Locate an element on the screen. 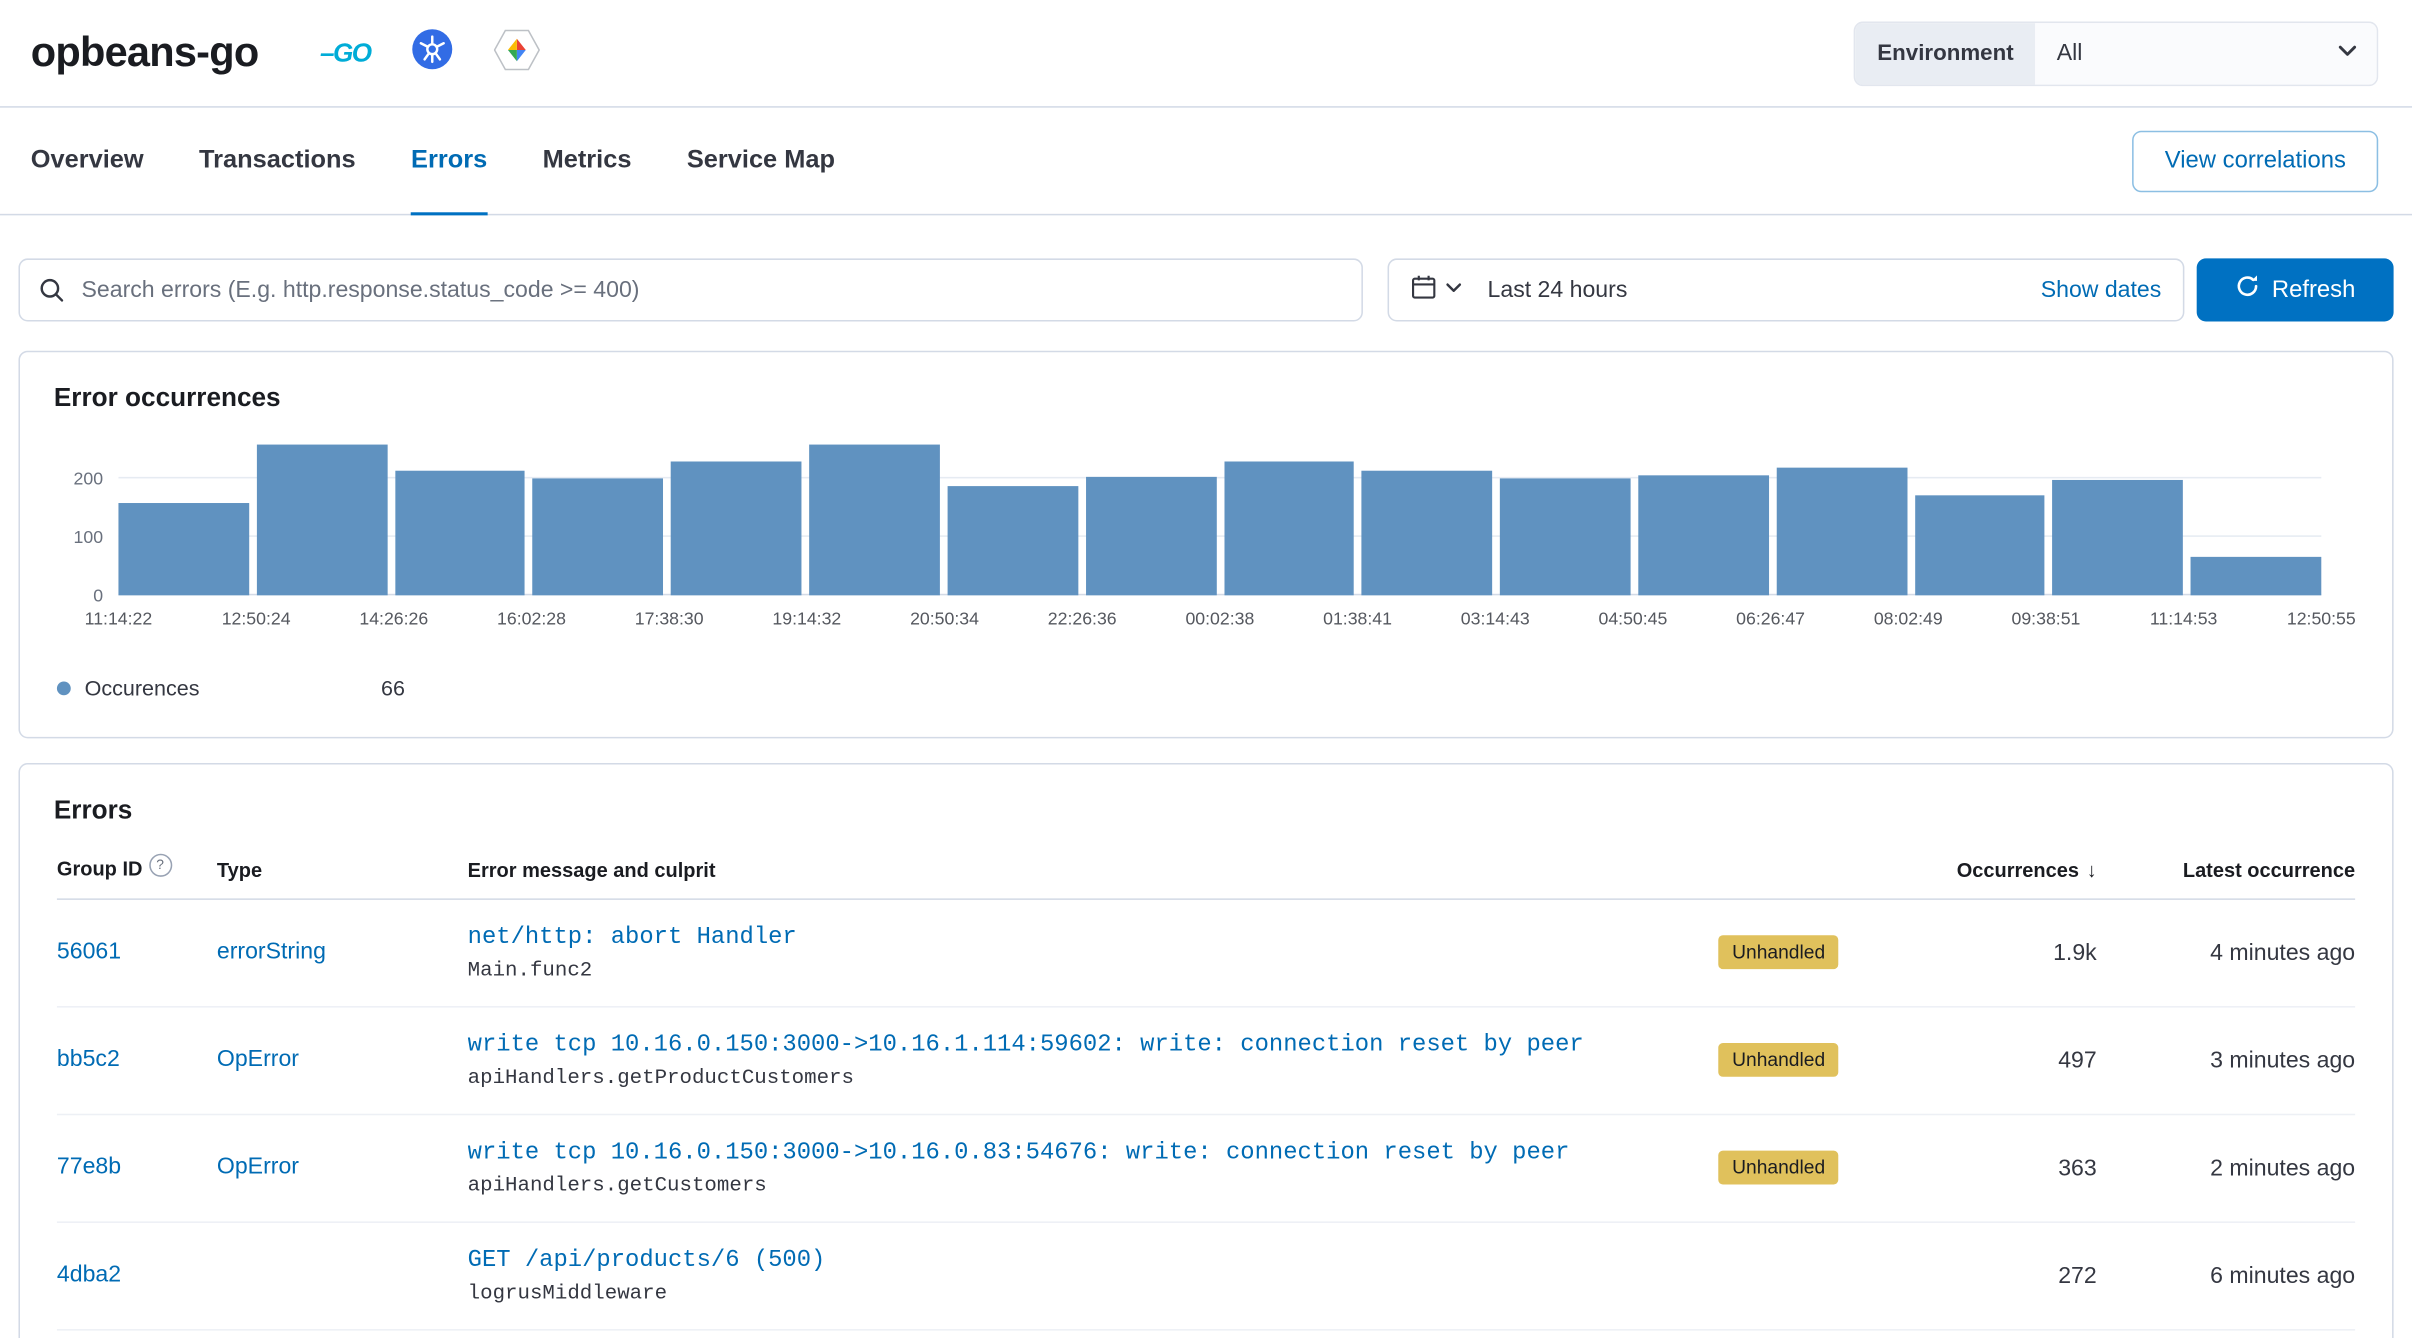 The image size is (2412, 1338). refresh-button: Refresh is located at coordinates (2295, 290).